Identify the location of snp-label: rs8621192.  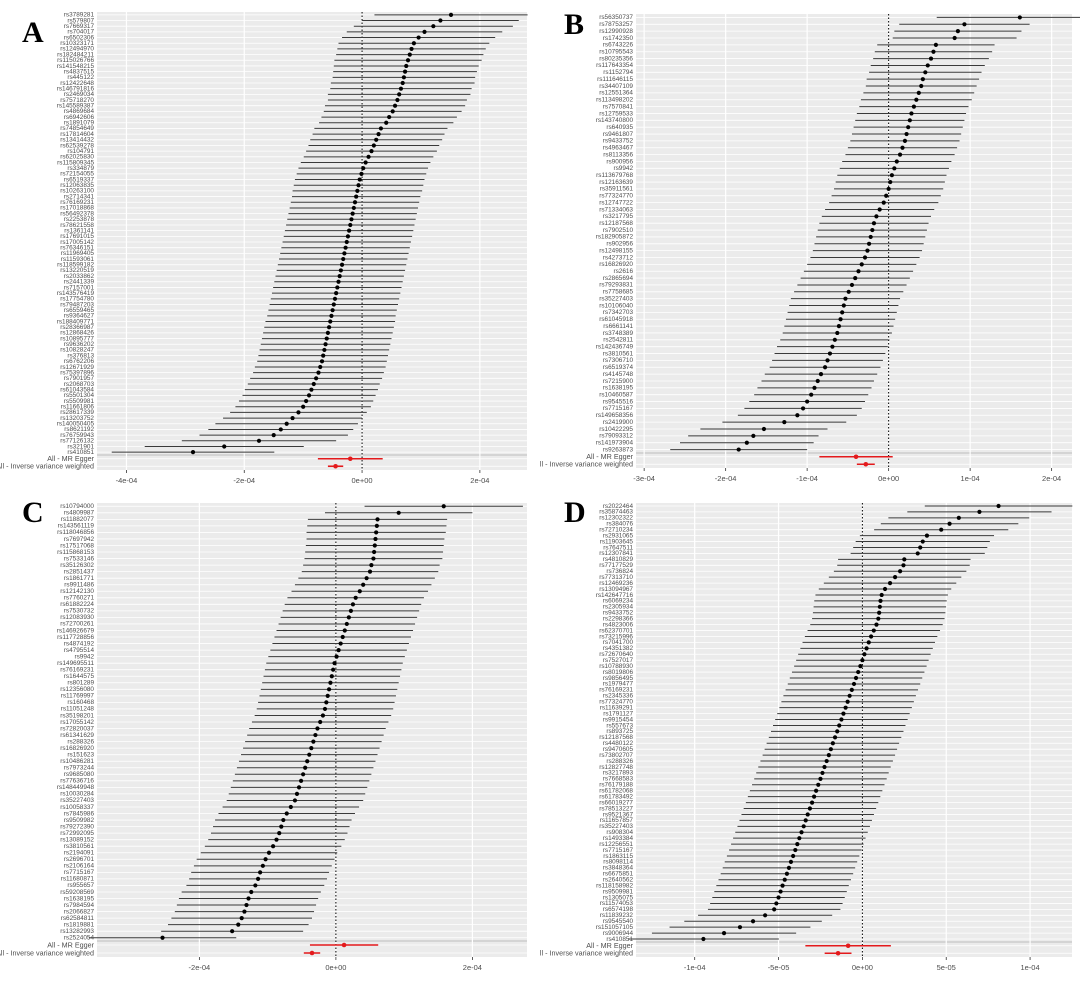
(79, 429).